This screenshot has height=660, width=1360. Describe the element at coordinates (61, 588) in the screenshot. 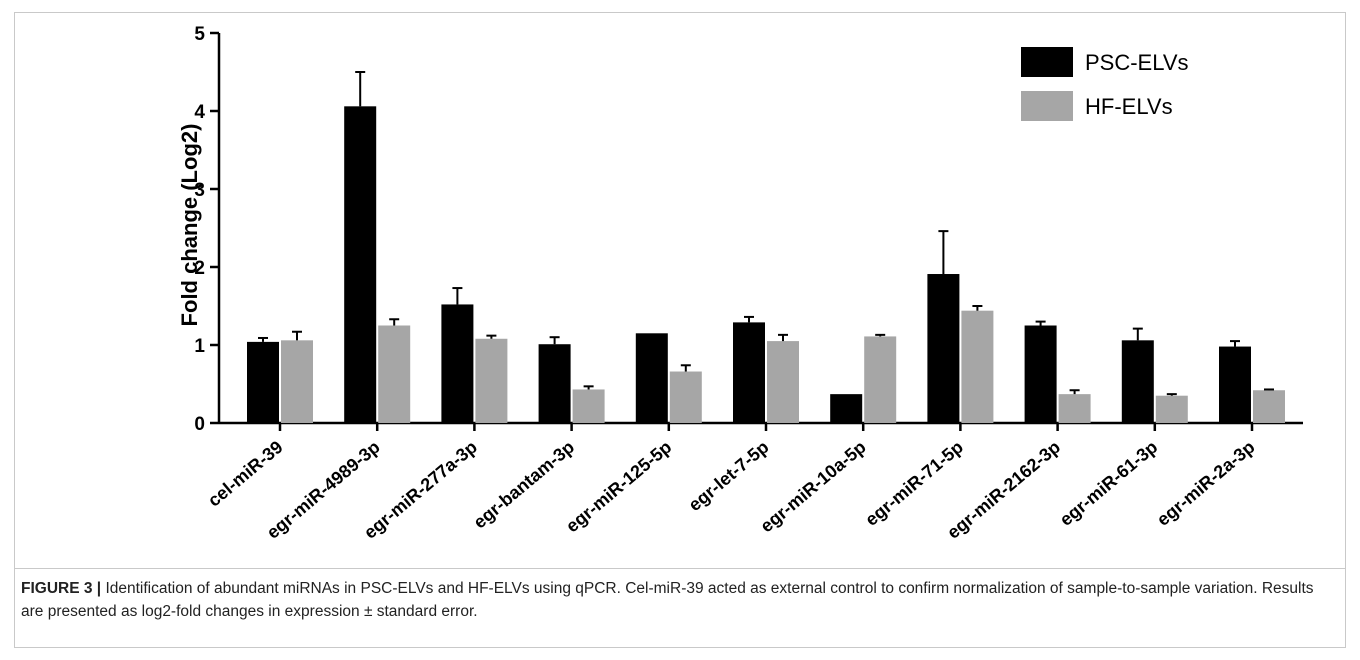

I see `figure-label: FIGURE 3 |` at that location.